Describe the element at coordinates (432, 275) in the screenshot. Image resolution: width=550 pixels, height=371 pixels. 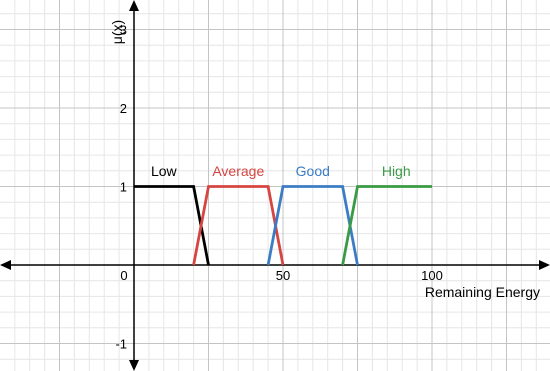
I see `x-tick-label: 100` at that location.